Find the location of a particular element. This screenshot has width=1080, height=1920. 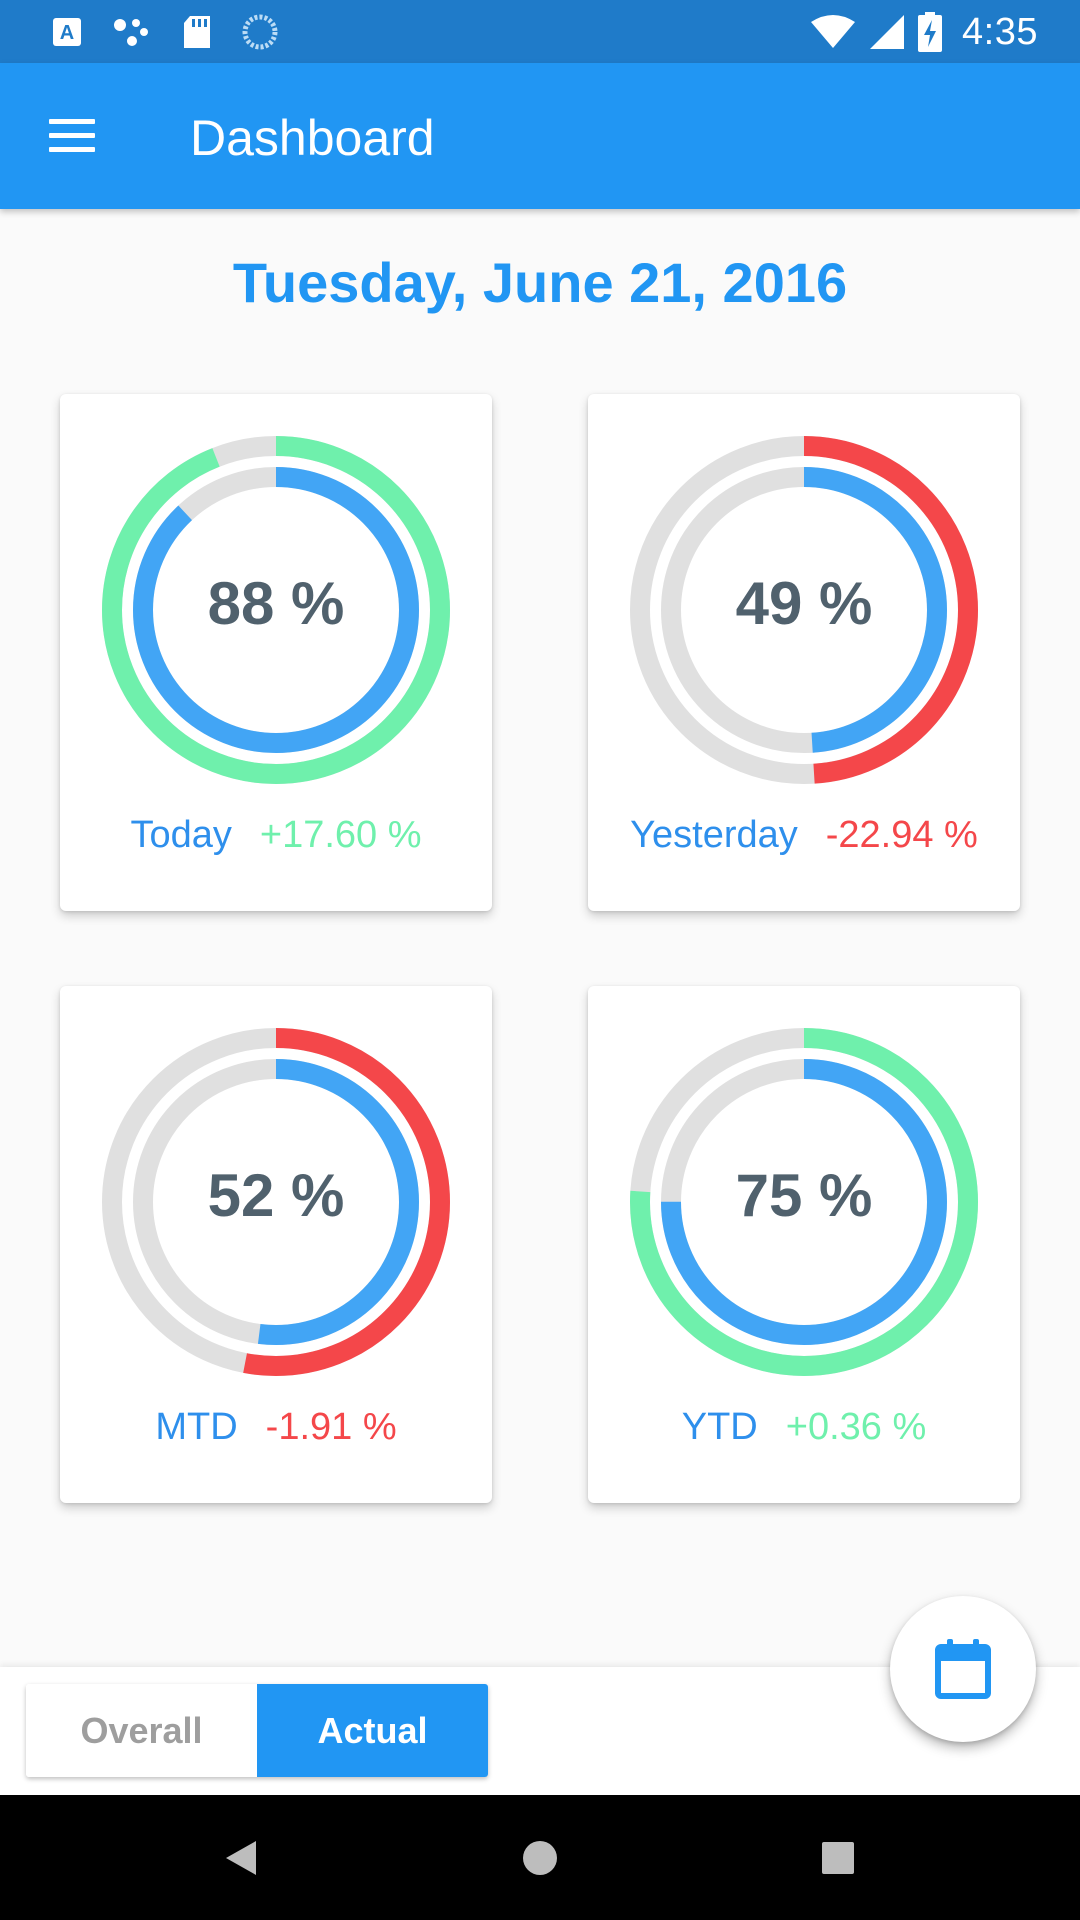

wifi-icon is located at coordinates (833, 31).